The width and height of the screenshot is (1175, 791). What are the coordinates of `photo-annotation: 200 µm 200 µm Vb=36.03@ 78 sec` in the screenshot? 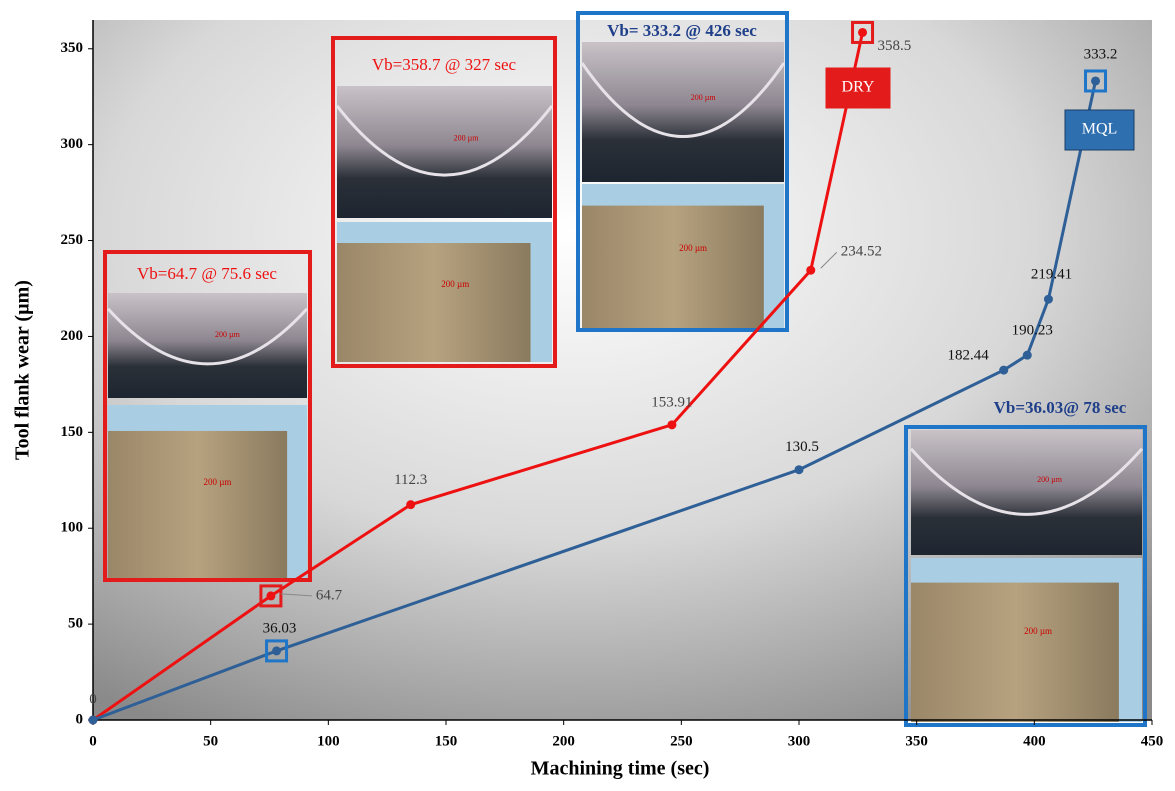 It's located at (1025, 562).